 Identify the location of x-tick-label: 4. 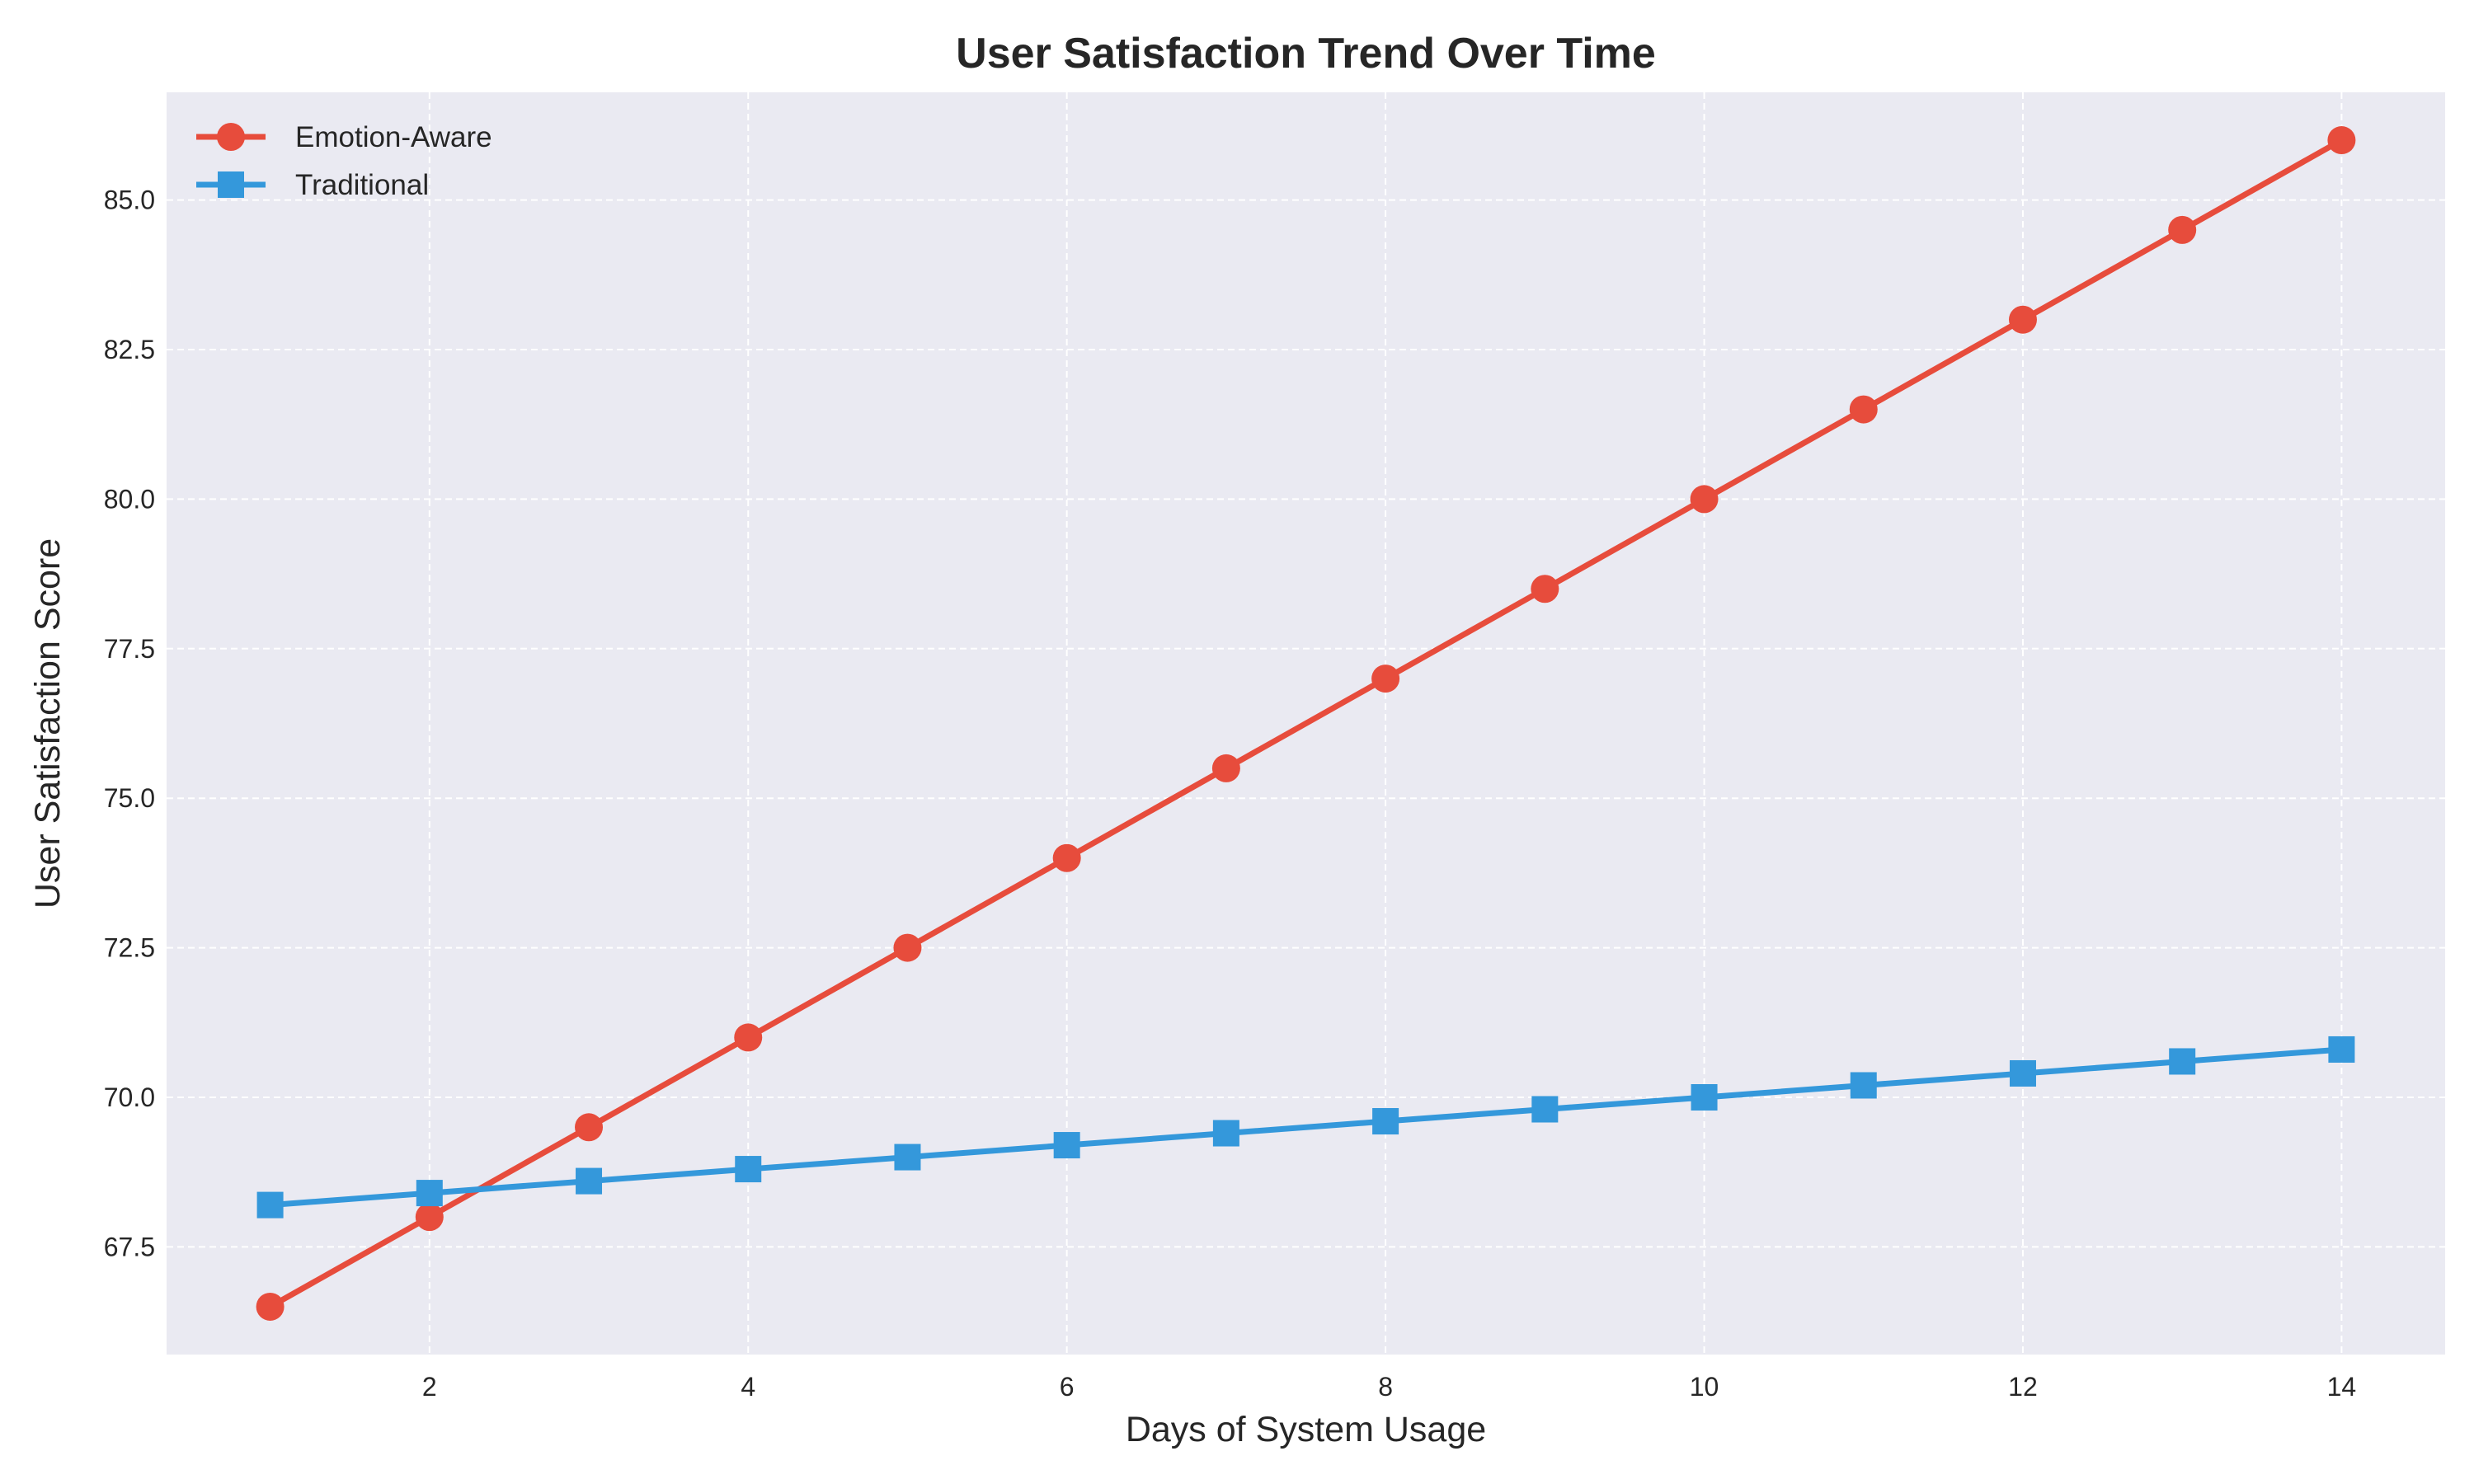
(748, 1387).